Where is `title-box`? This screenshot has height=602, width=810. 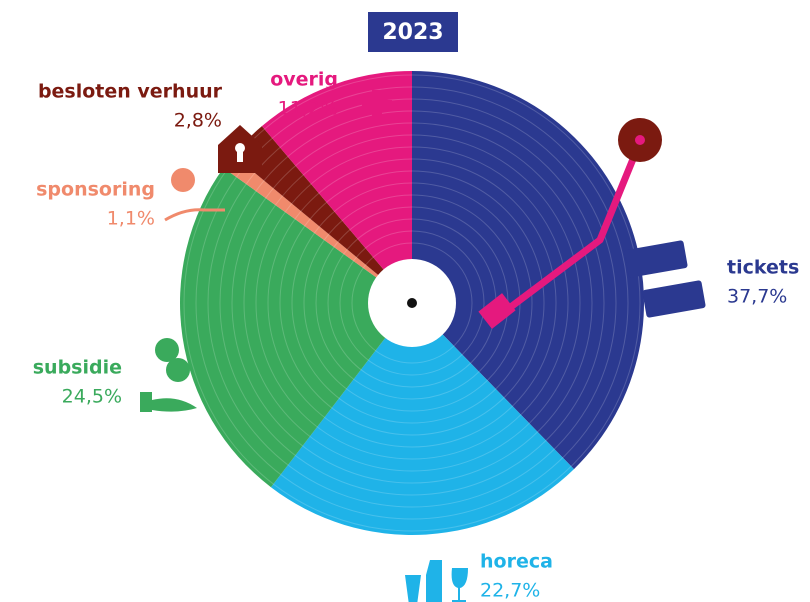 title-box is located at coordinates (413, 32).